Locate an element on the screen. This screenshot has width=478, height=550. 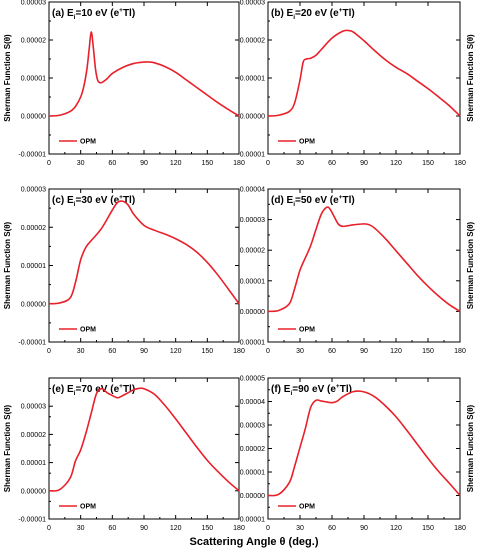
panel-title: (d) Ei=50 eV (e+Tl) is located at coordinates (313, 201).